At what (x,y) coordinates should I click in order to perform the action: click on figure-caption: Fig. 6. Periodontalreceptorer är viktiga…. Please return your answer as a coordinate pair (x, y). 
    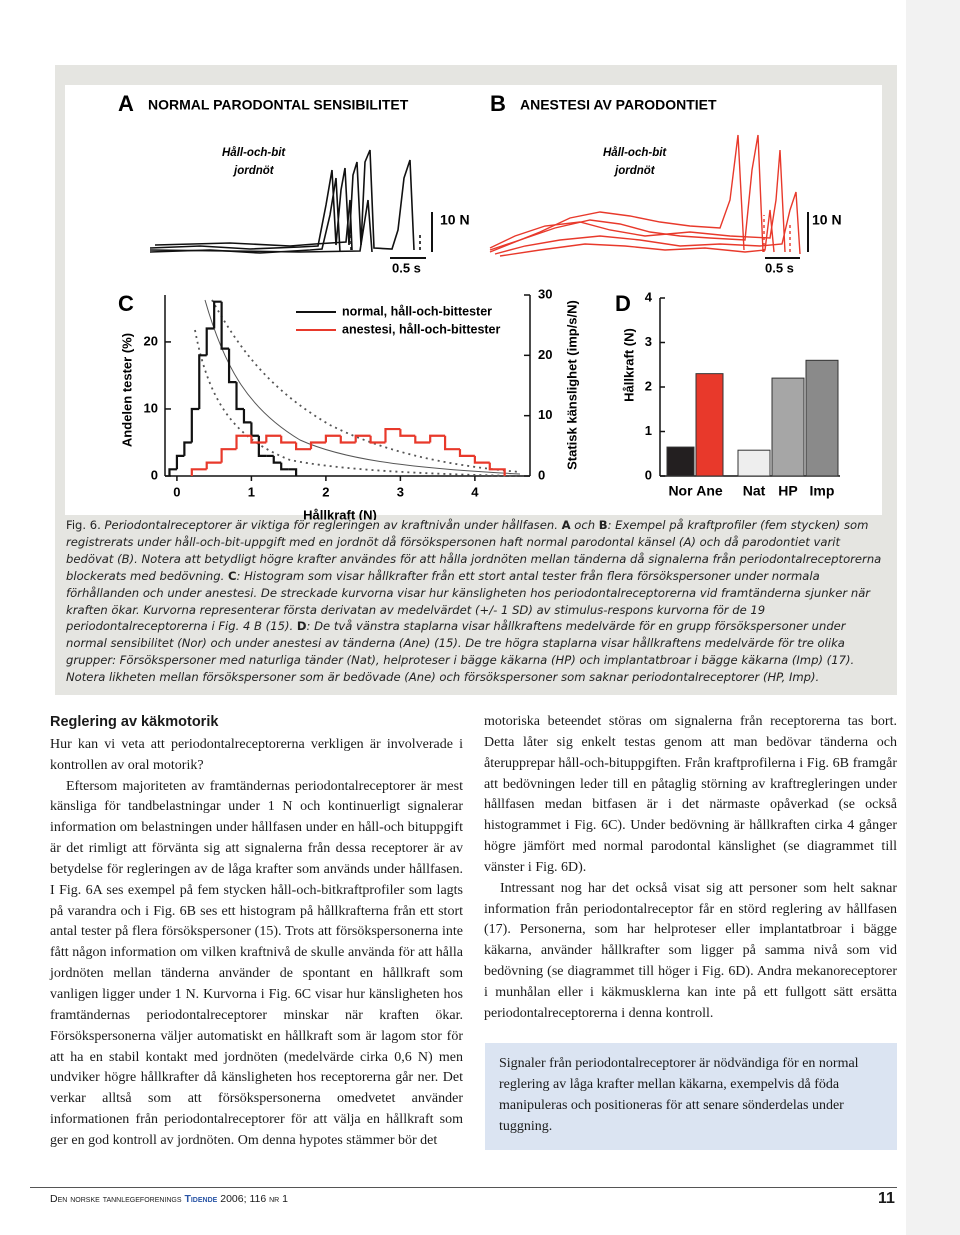
    Looking at the image, I should click on (476, 601).